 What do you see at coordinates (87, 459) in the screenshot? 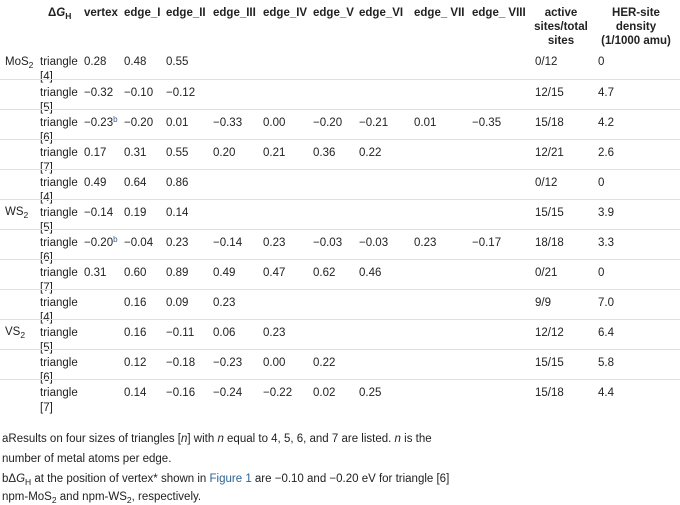
I see `footnote-a-continued: number of metal atoms per edge.` at bounding box center [87, 459].